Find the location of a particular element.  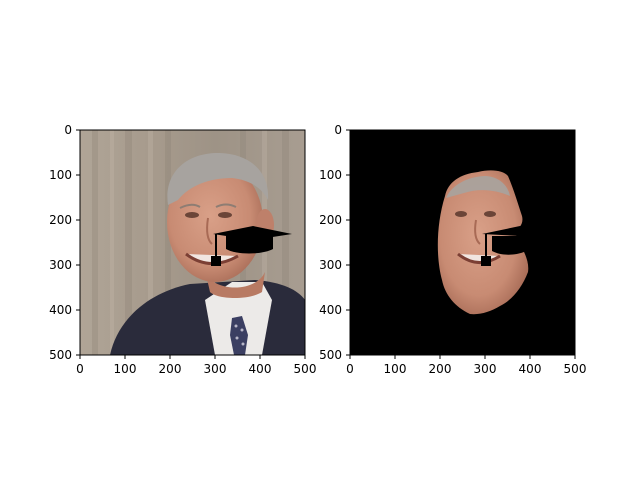

hair is located at coordinates (218, 178).